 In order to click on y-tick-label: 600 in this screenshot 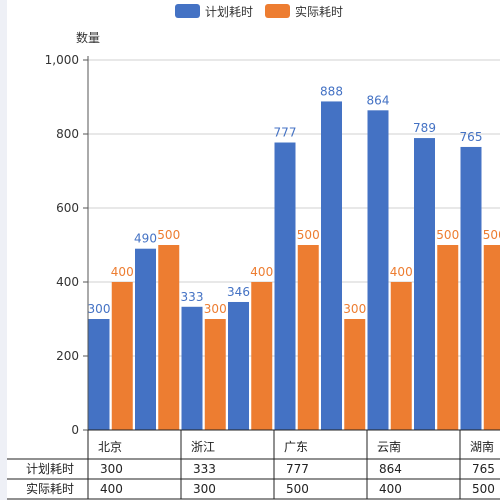, I will do `click(67, 208)`.